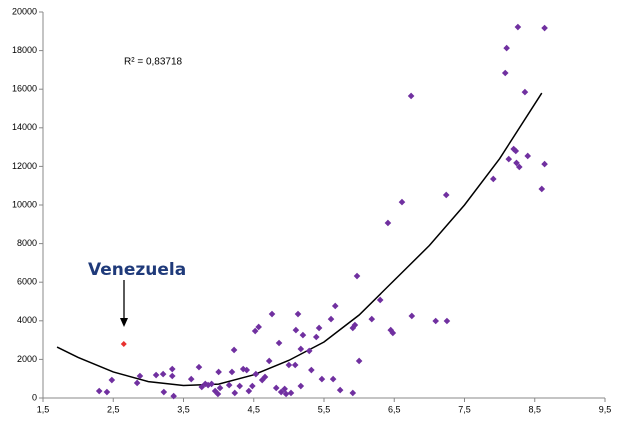 The width and height of the screenshot is (623, 423). Describe the element at coordinates (605, 409) in the screenshot. I see `x-tick-label: 9,5` at that location.